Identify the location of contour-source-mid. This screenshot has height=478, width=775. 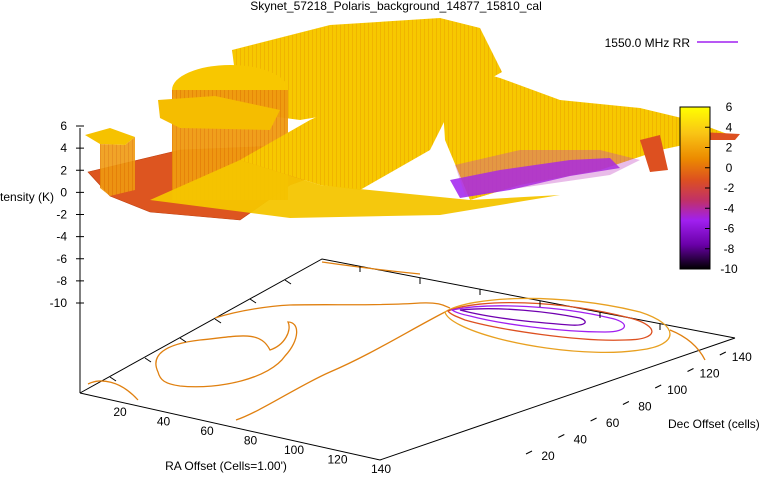
(550, 321).